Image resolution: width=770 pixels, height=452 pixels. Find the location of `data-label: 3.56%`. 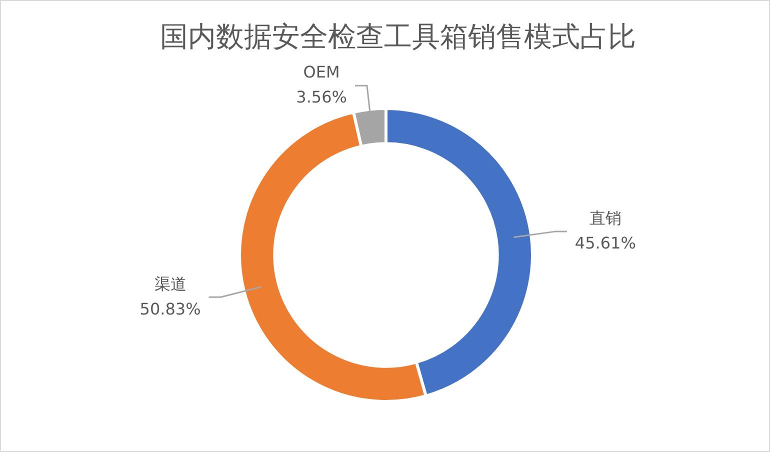

data-label: 3.56% is located at coordinates (321, 97).